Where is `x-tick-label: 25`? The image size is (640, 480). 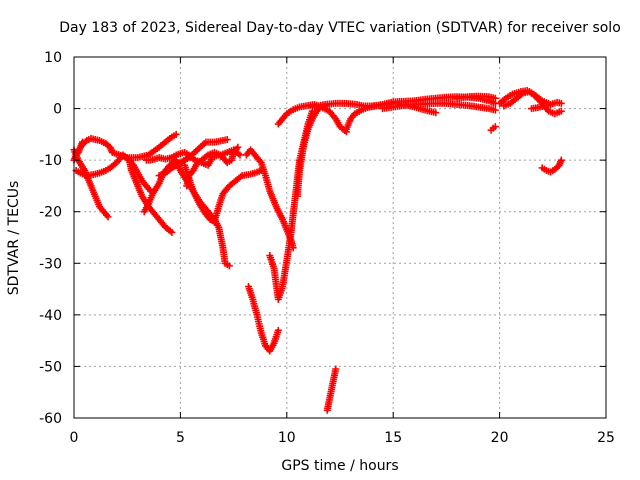 x-tick-label: 25 is located at coordinates (606, 438).